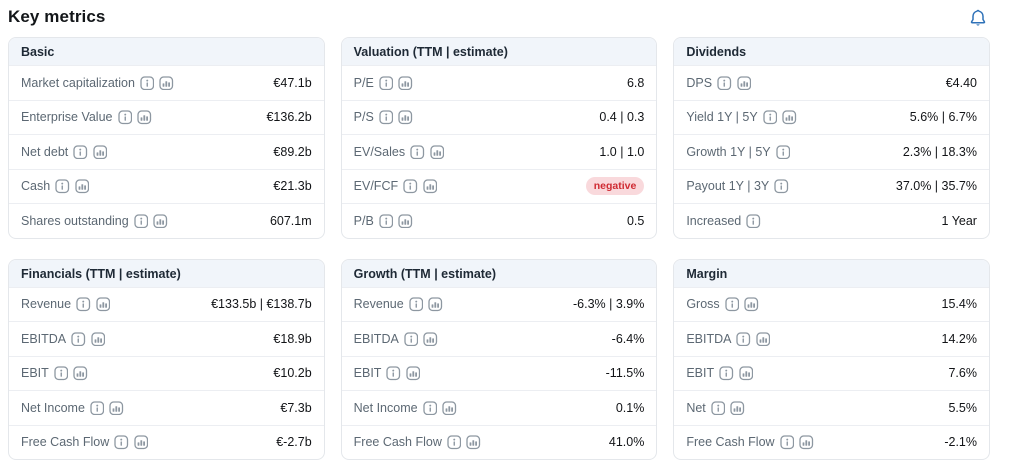  What do you see at coordinates (622, 117) in the screenshot?
I see `metric-value: 0.4 | 0.3` at bounding box center [622, 117].